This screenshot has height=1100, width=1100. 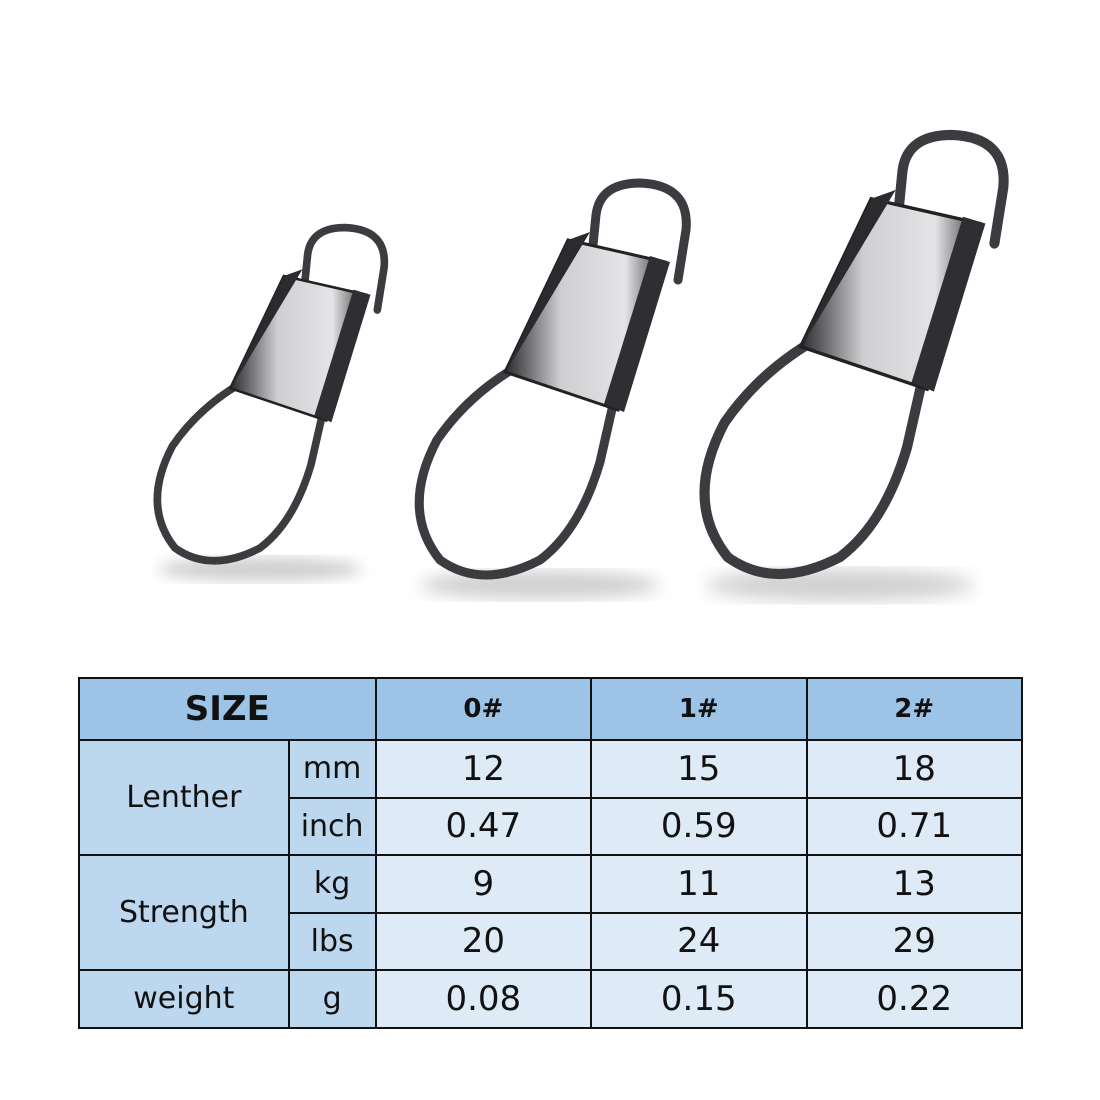 I want to click on table-cell: 13, so click(x=914, y=884).